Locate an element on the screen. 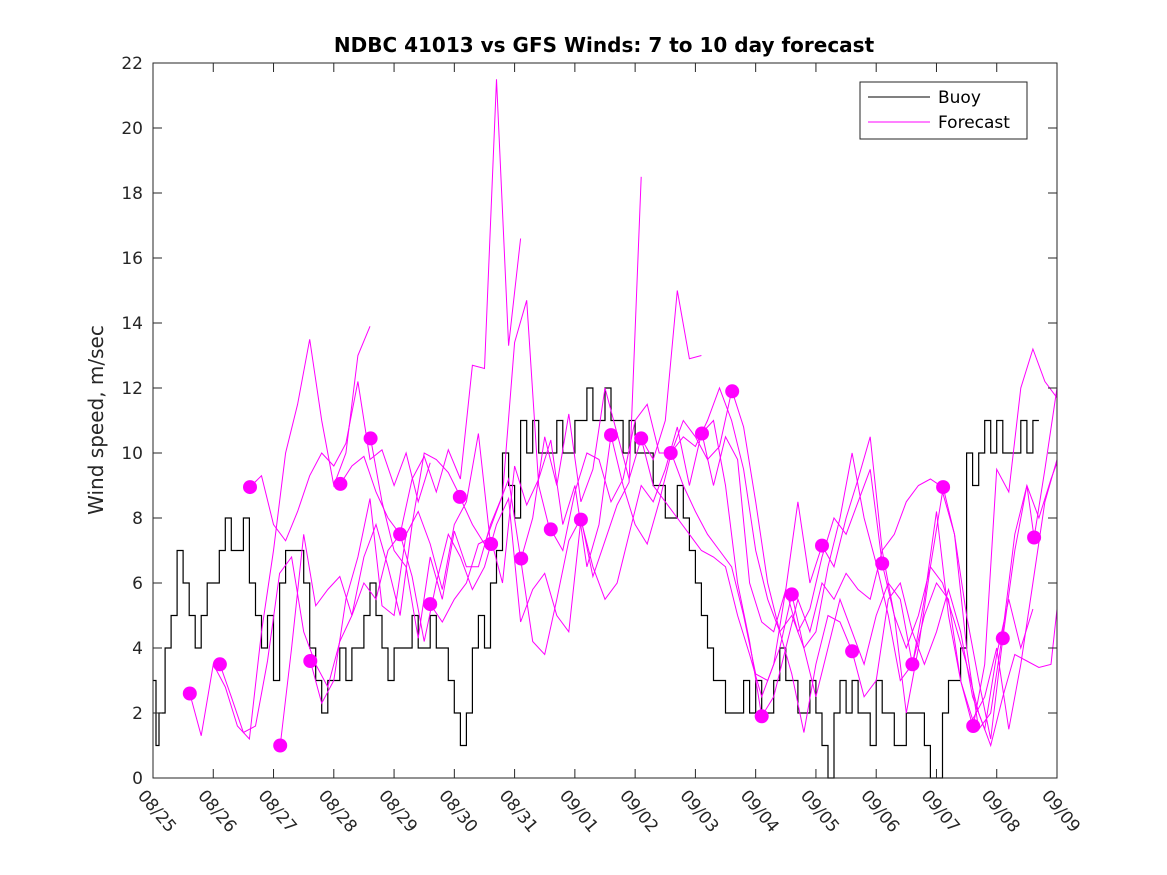 This screenshot has width=1167, height=875. y-tick-label-18: 18 is located at coordinates (132, 194).